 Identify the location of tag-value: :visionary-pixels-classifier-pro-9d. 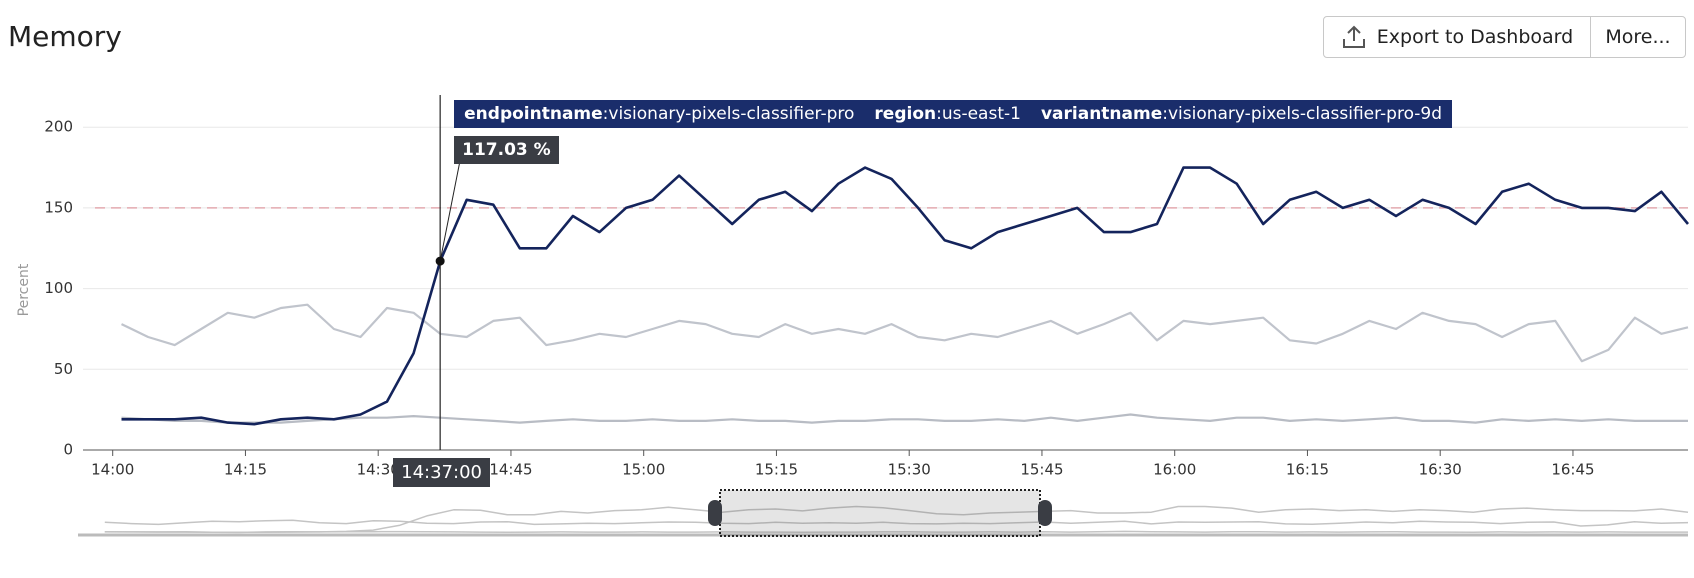
(1302, 114).